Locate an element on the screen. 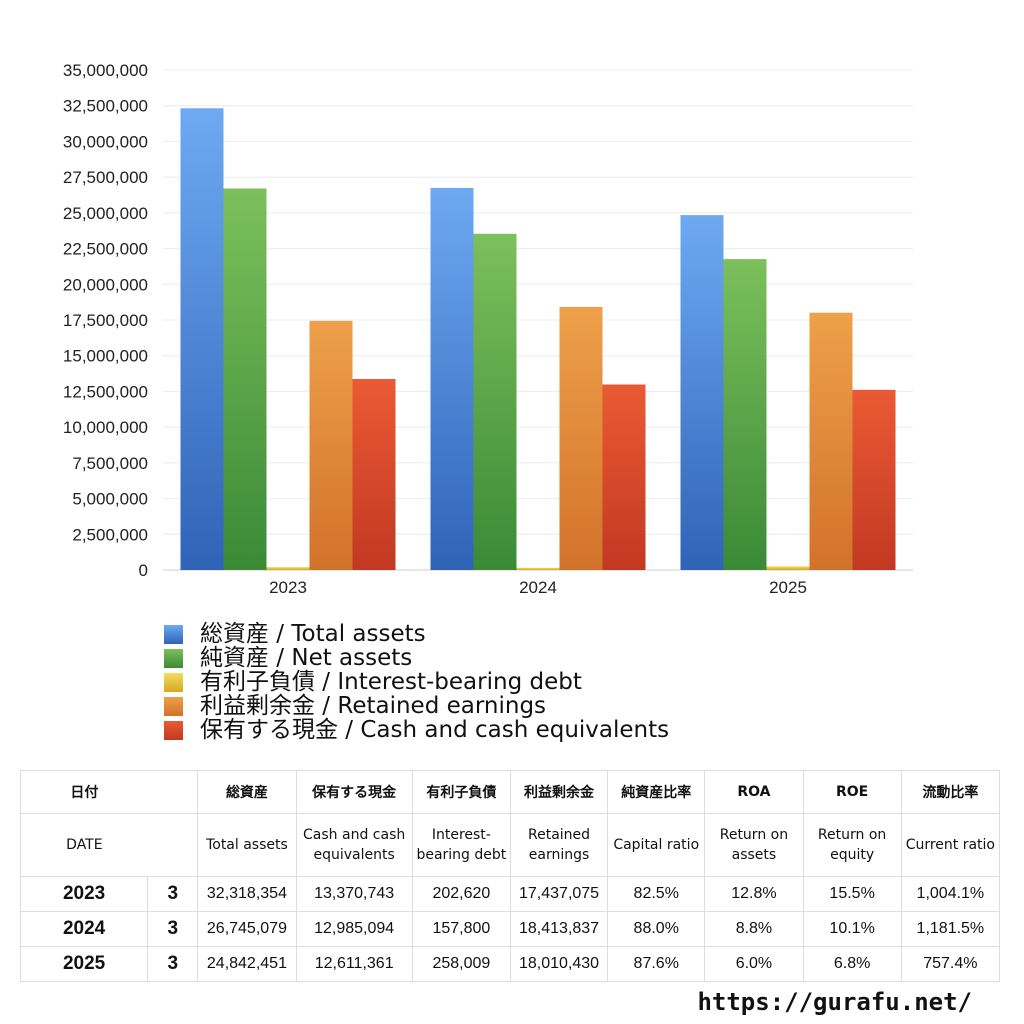 The image size is (1024, 1024). header-total-assets-en: Total assets is located at coordinates (247, 845).